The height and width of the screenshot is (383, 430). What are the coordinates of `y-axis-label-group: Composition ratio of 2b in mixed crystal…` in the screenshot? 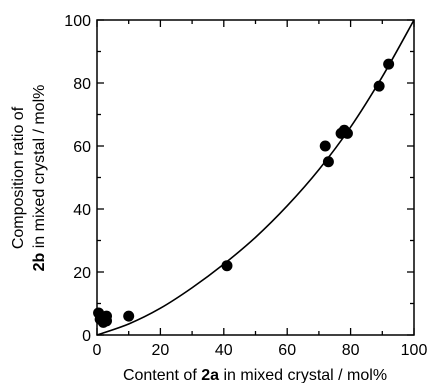 It's located at (29, 178).